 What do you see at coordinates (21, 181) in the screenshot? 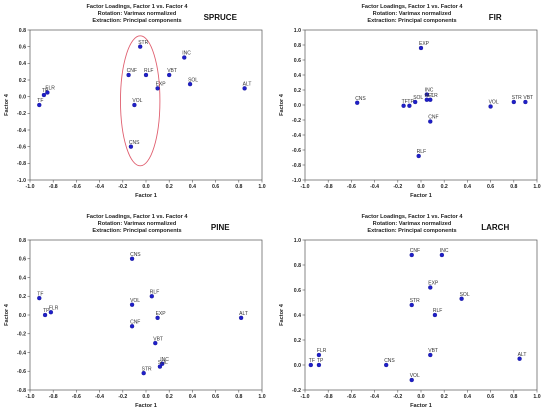
I see `y-tick-label: -1.0` at bounding box center [21, 181].